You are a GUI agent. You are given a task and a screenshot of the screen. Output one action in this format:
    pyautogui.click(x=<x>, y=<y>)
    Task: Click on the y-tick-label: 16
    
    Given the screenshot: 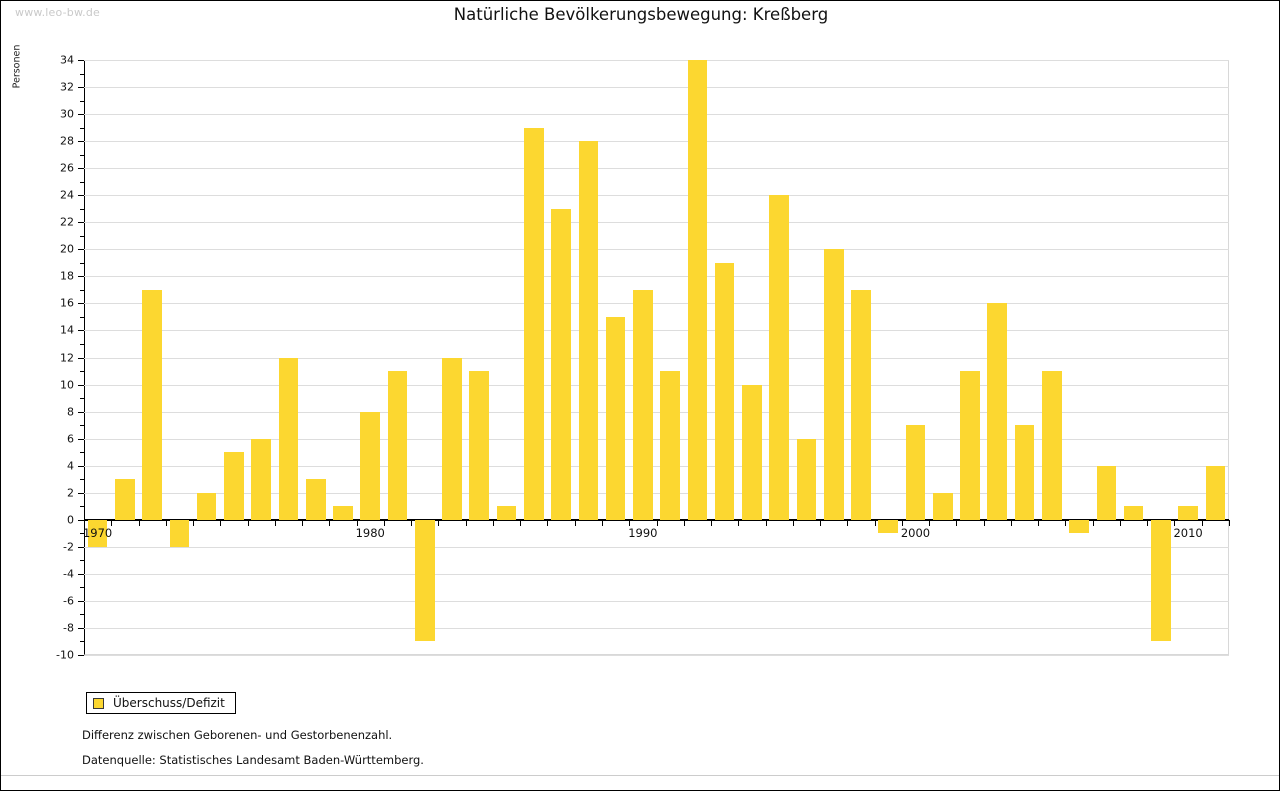 What is the action you would take?
    pyautogui.click(x=67, y=303)
    